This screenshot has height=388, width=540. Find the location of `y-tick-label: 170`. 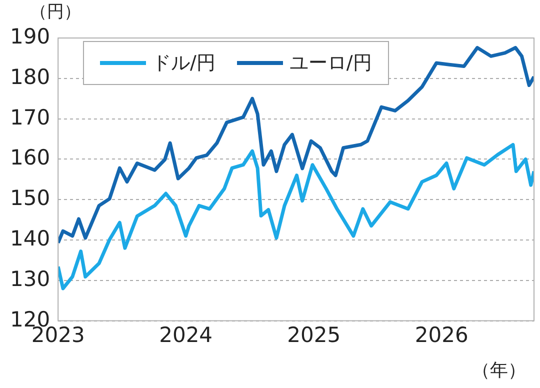

y-tick-label: 170 is located at coordinates (30, 117).